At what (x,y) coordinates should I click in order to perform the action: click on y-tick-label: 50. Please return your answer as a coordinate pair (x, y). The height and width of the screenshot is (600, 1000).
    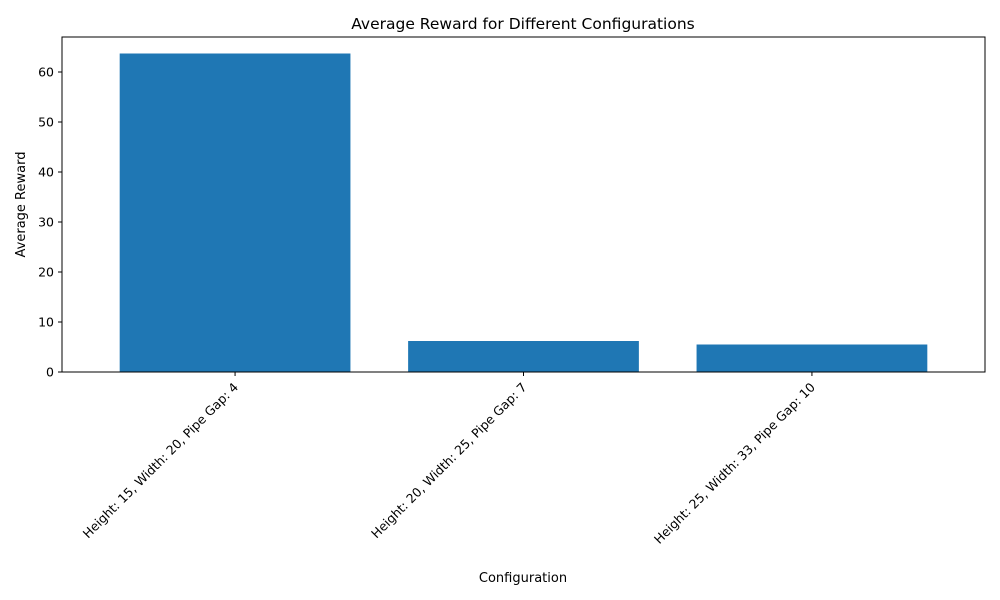
    Looking at the image, I should click on (46, 122).